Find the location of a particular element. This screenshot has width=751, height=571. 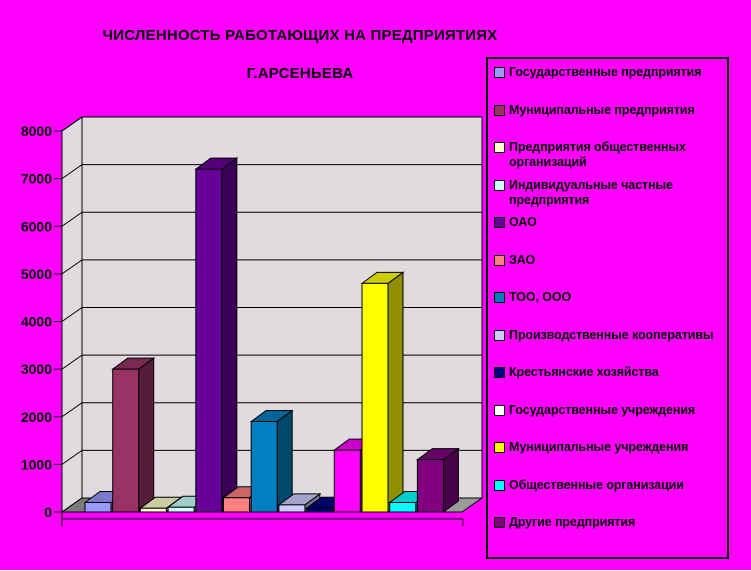

legend-item-label: Крестьянские хозяйства is located at coordinates (584, 372).